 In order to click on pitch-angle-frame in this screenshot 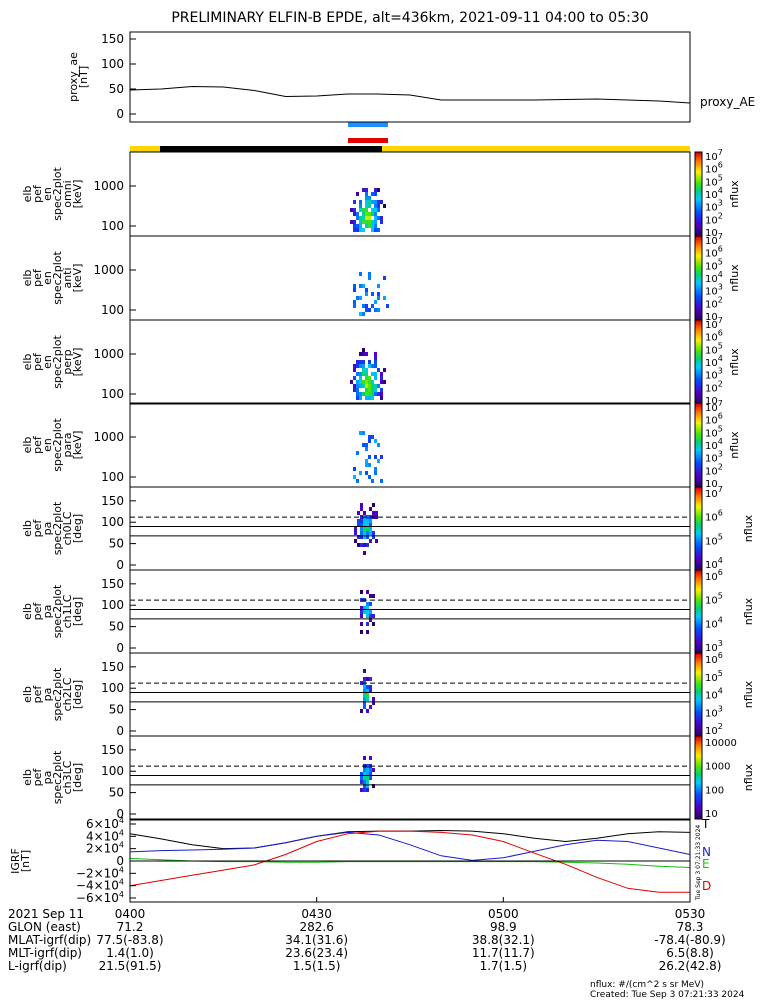, I will do `click(410, 694)`.